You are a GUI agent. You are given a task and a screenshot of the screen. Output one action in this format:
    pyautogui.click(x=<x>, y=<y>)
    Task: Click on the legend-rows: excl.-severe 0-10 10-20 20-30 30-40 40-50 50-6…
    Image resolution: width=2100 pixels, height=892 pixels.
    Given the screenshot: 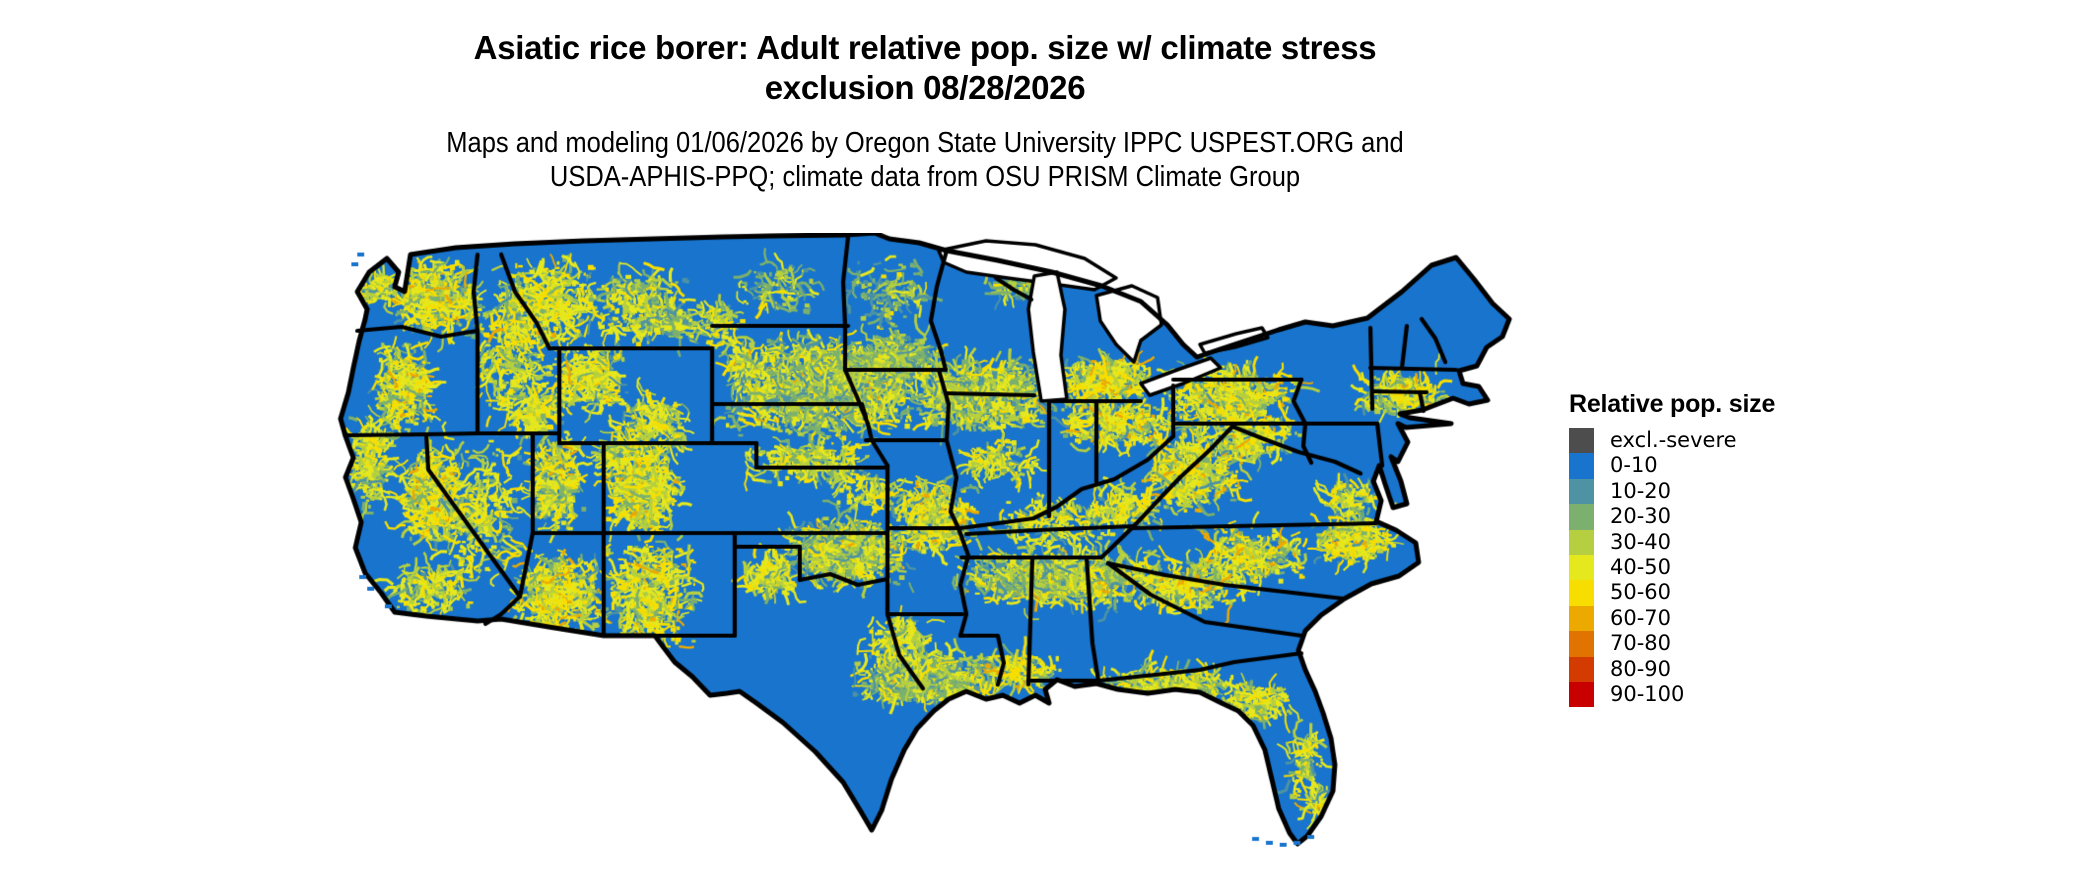 What is the action you would take?
    pyautogui.click(x=1719, y=568)
    